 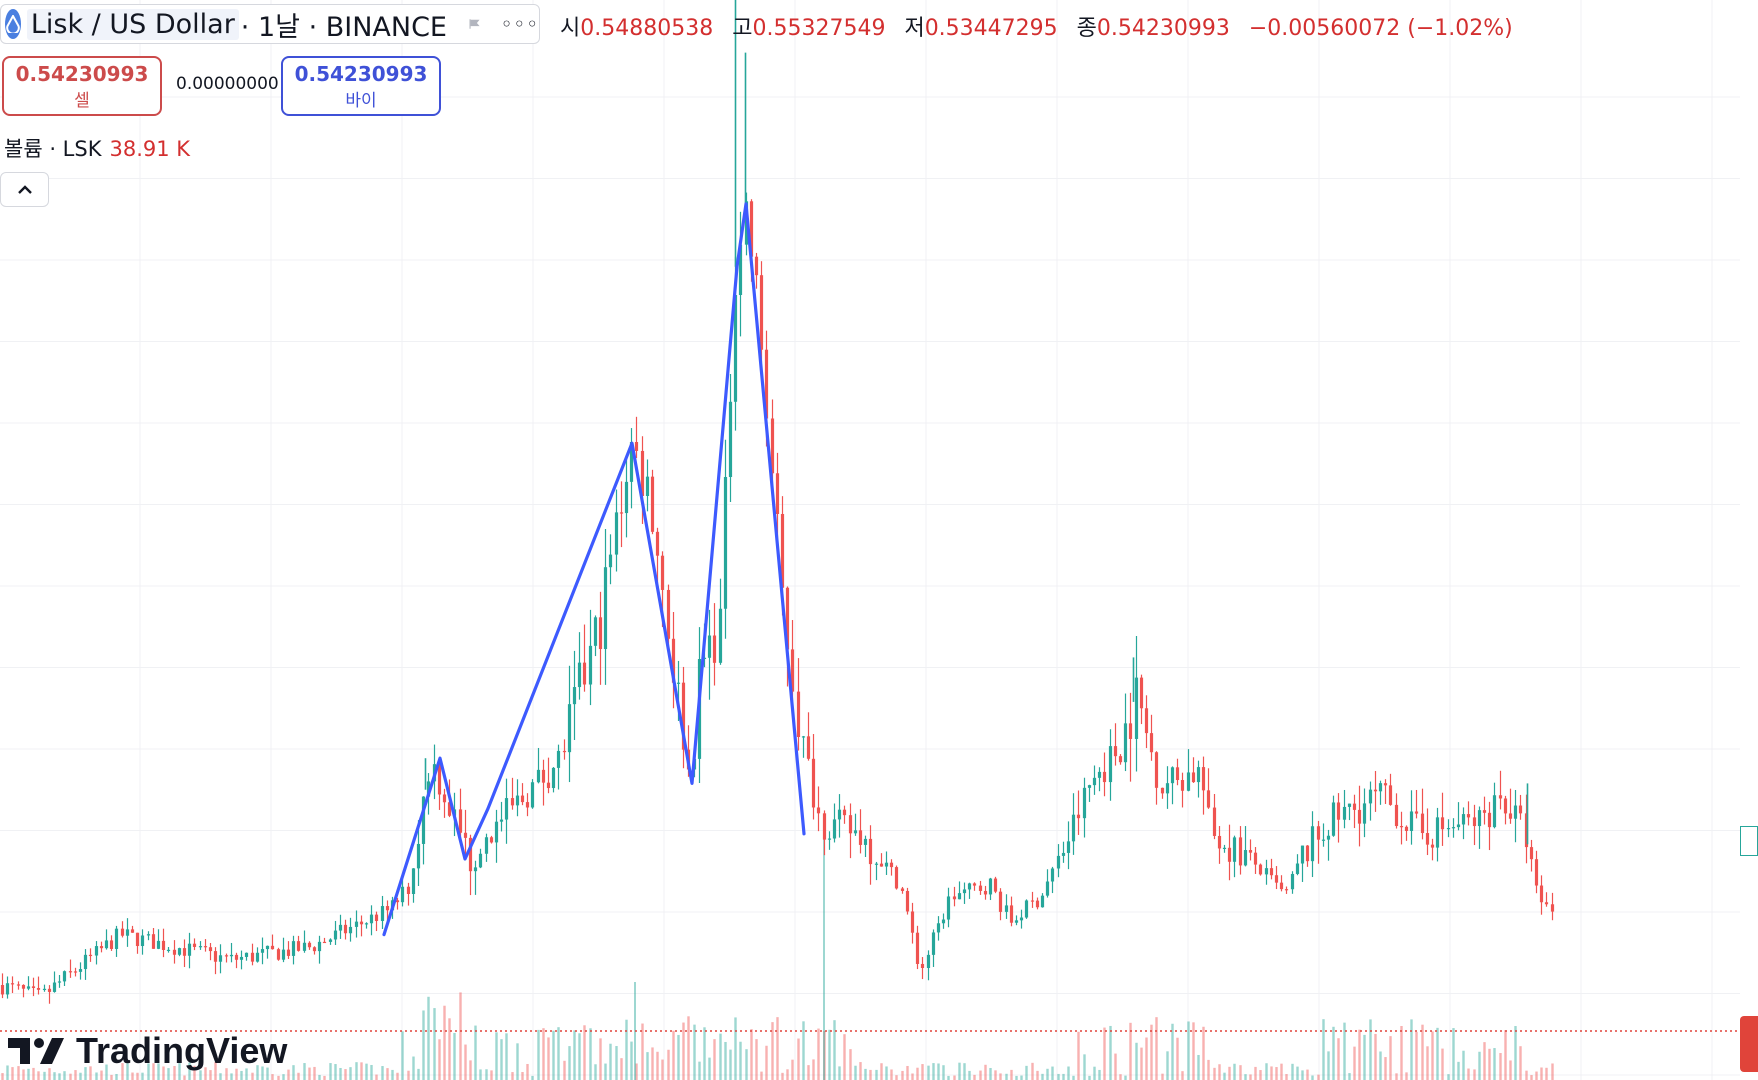 I want to click on low-value: 0.53447295, so click(x=991, y=28).